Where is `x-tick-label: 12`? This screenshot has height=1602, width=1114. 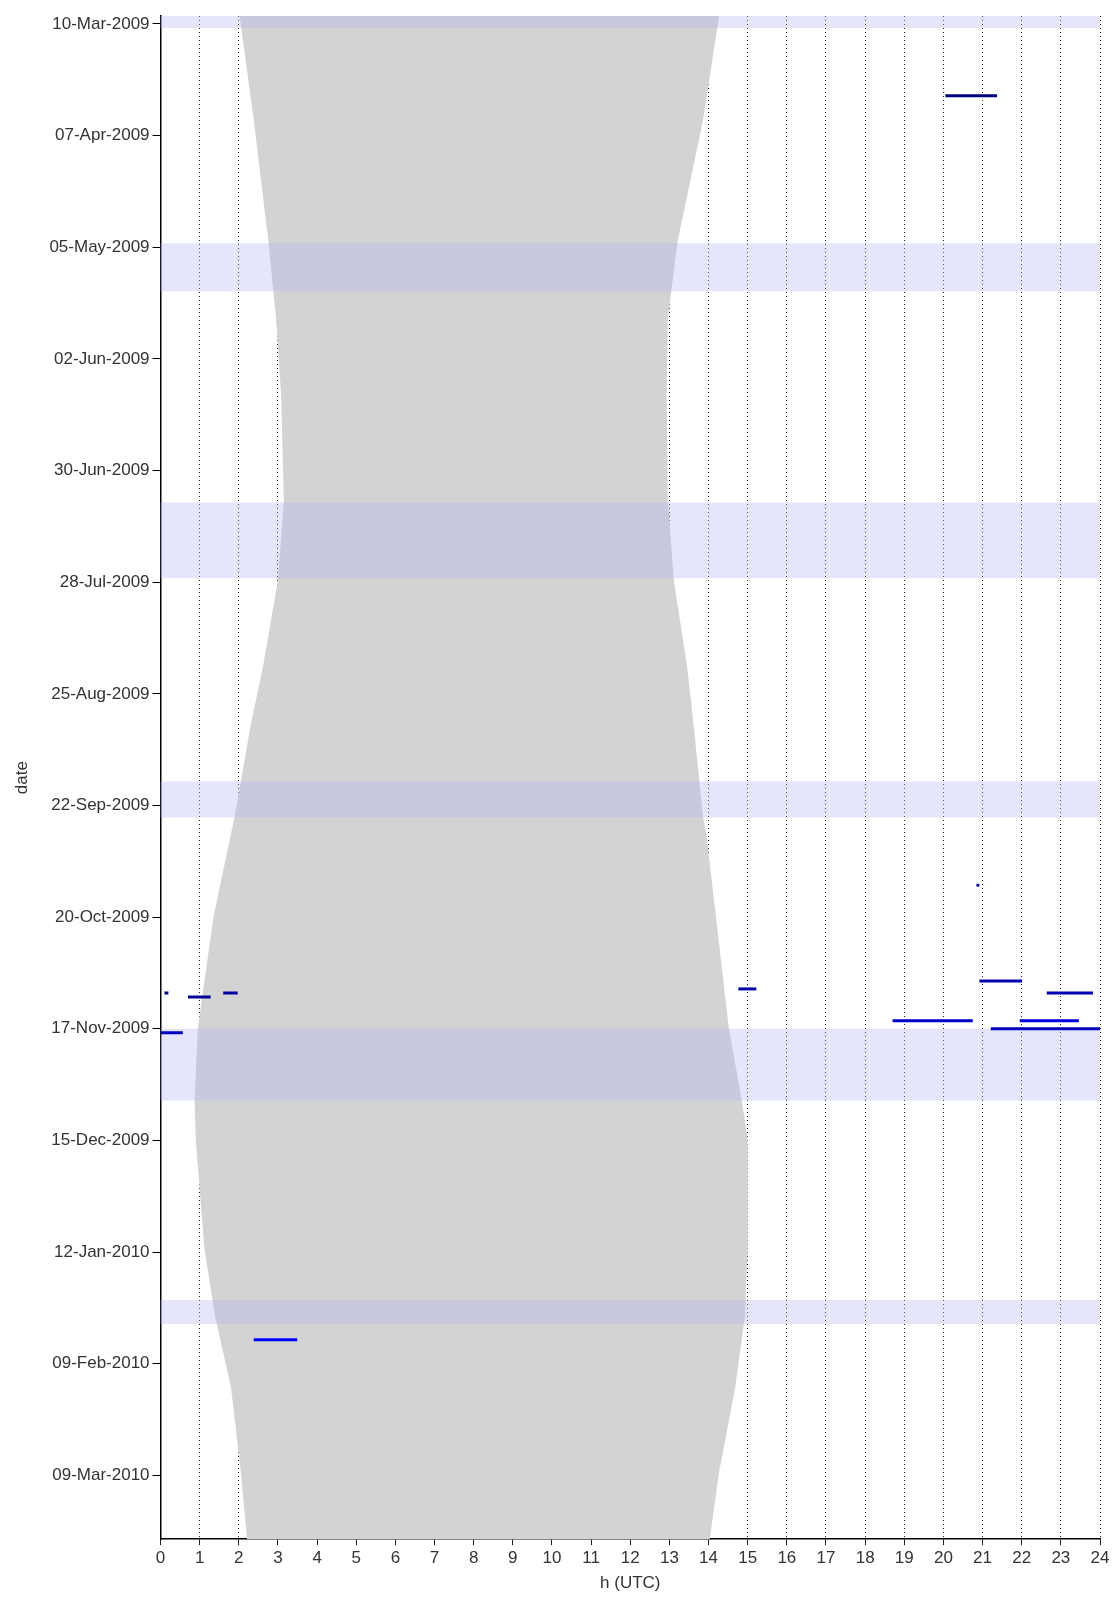
x-tick-label: 12 is located at coordinates (630, 1558).